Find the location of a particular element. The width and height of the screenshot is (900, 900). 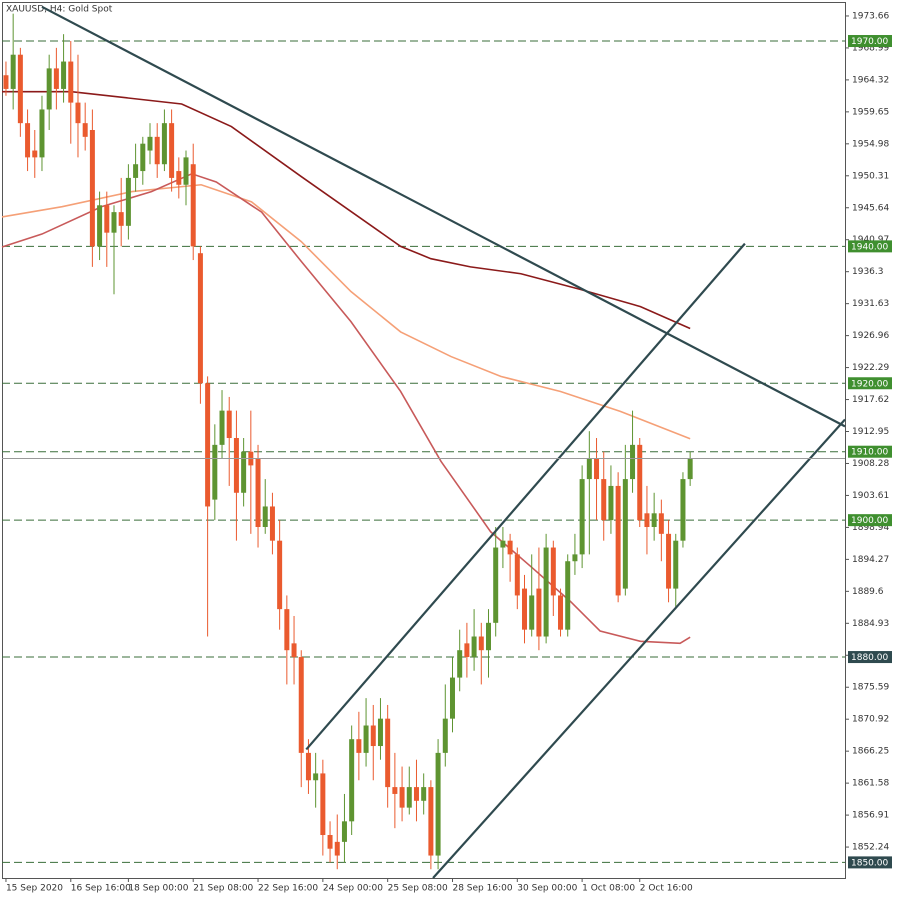

chart-title: XAUUSD, H4: Gold Spot is located at coordinates (59, 10).